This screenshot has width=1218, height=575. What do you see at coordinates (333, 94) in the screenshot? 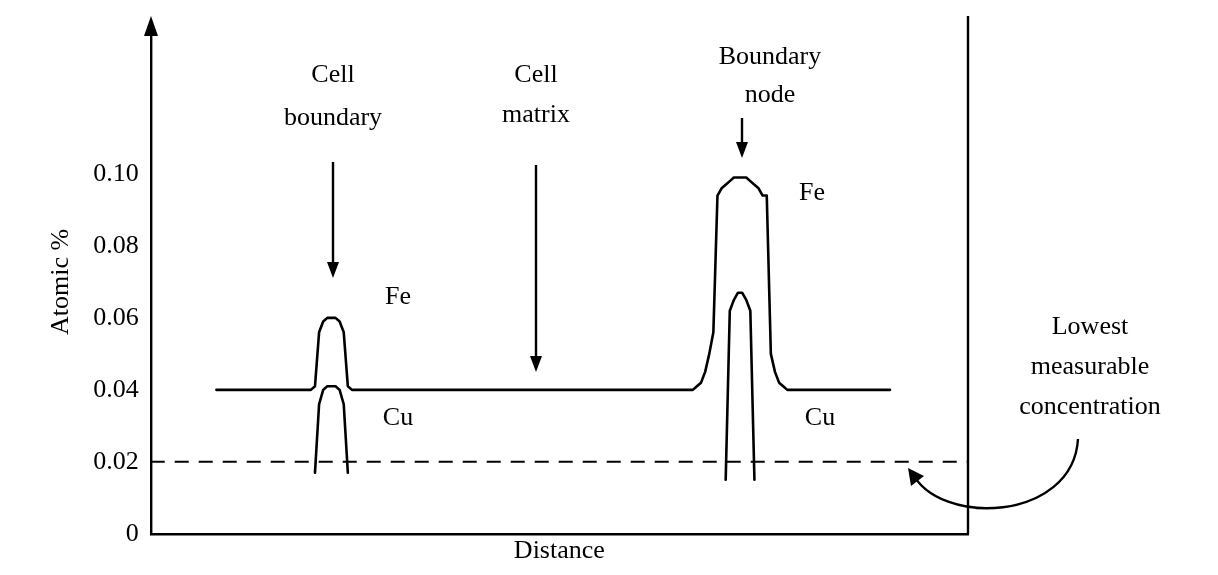
I see `annotation: Cell boundary` at bounding box center [333, 94].